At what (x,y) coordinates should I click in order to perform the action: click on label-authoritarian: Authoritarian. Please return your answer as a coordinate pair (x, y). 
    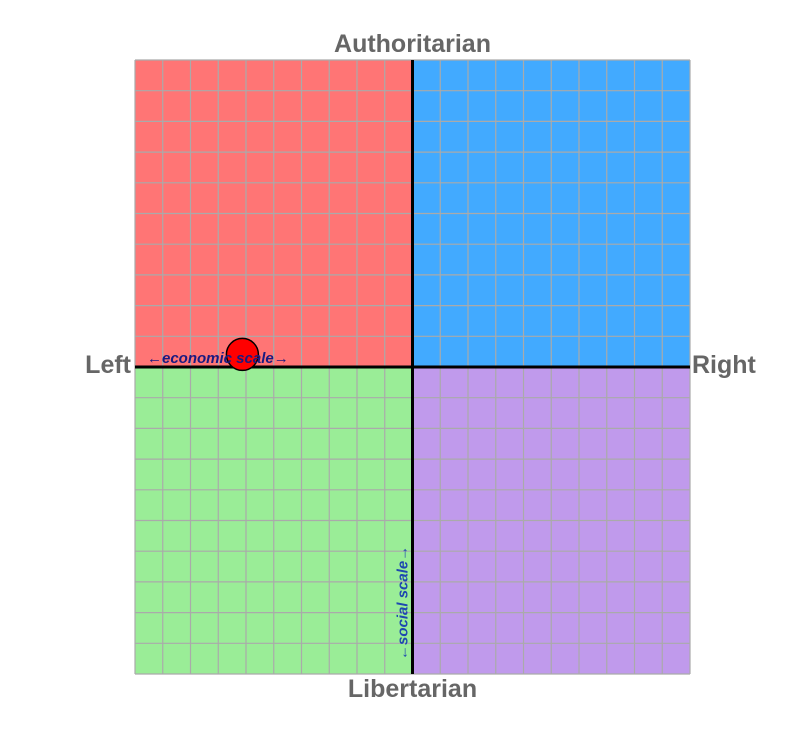
    Looking at the image, I should click on (412, 44).